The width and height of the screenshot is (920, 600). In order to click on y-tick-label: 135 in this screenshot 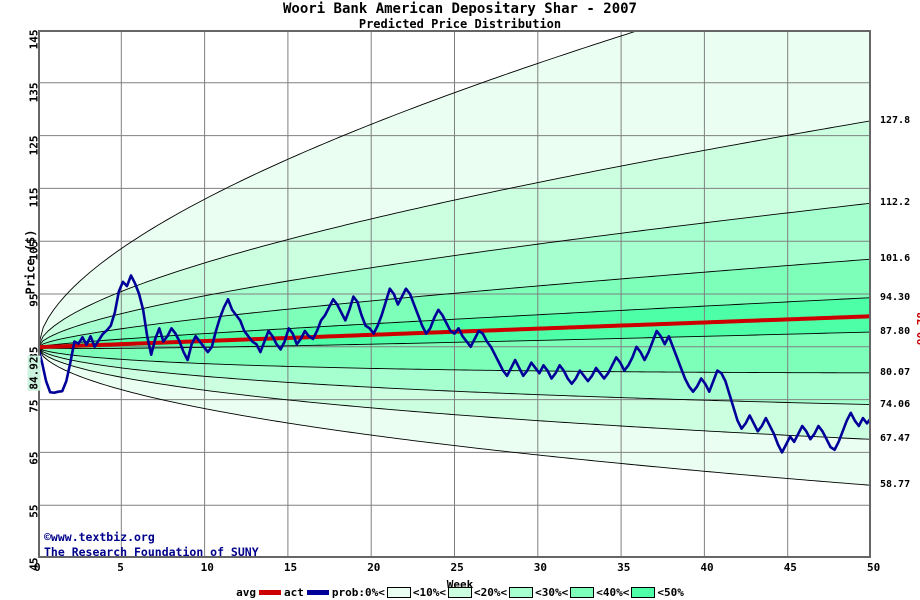, I will do `click(34, 92)`.